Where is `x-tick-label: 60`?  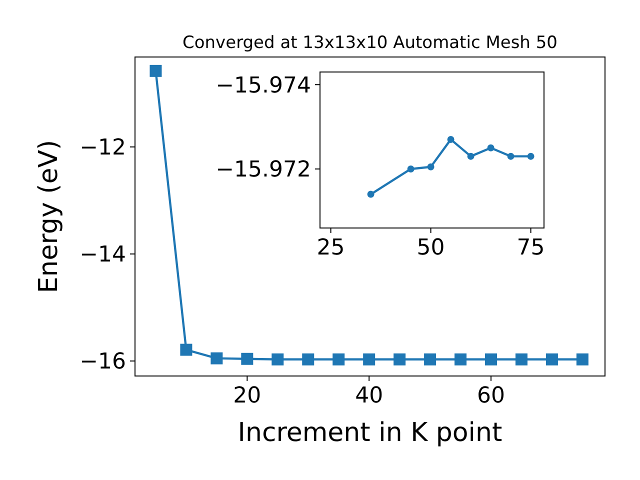
x-tick-label: 60 is located at coordinates (491, 396).